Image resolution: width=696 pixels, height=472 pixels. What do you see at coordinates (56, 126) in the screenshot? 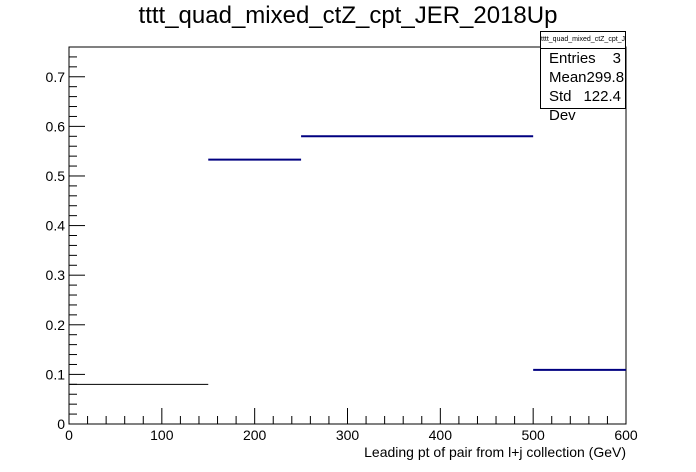
I see `y-tick-label: 0.6` at bounding box center [56, 126].